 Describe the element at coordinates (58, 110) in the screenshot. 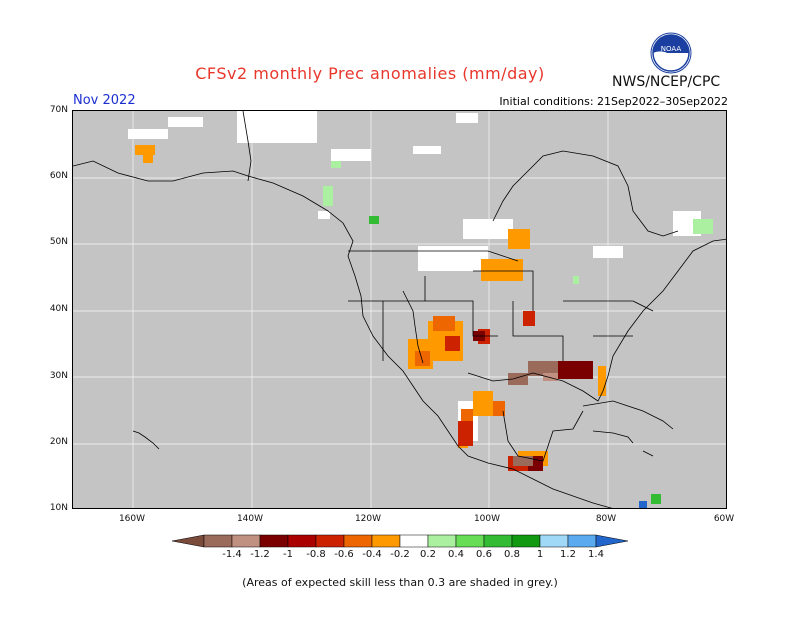

I see `lat-label: 70N` at that location.